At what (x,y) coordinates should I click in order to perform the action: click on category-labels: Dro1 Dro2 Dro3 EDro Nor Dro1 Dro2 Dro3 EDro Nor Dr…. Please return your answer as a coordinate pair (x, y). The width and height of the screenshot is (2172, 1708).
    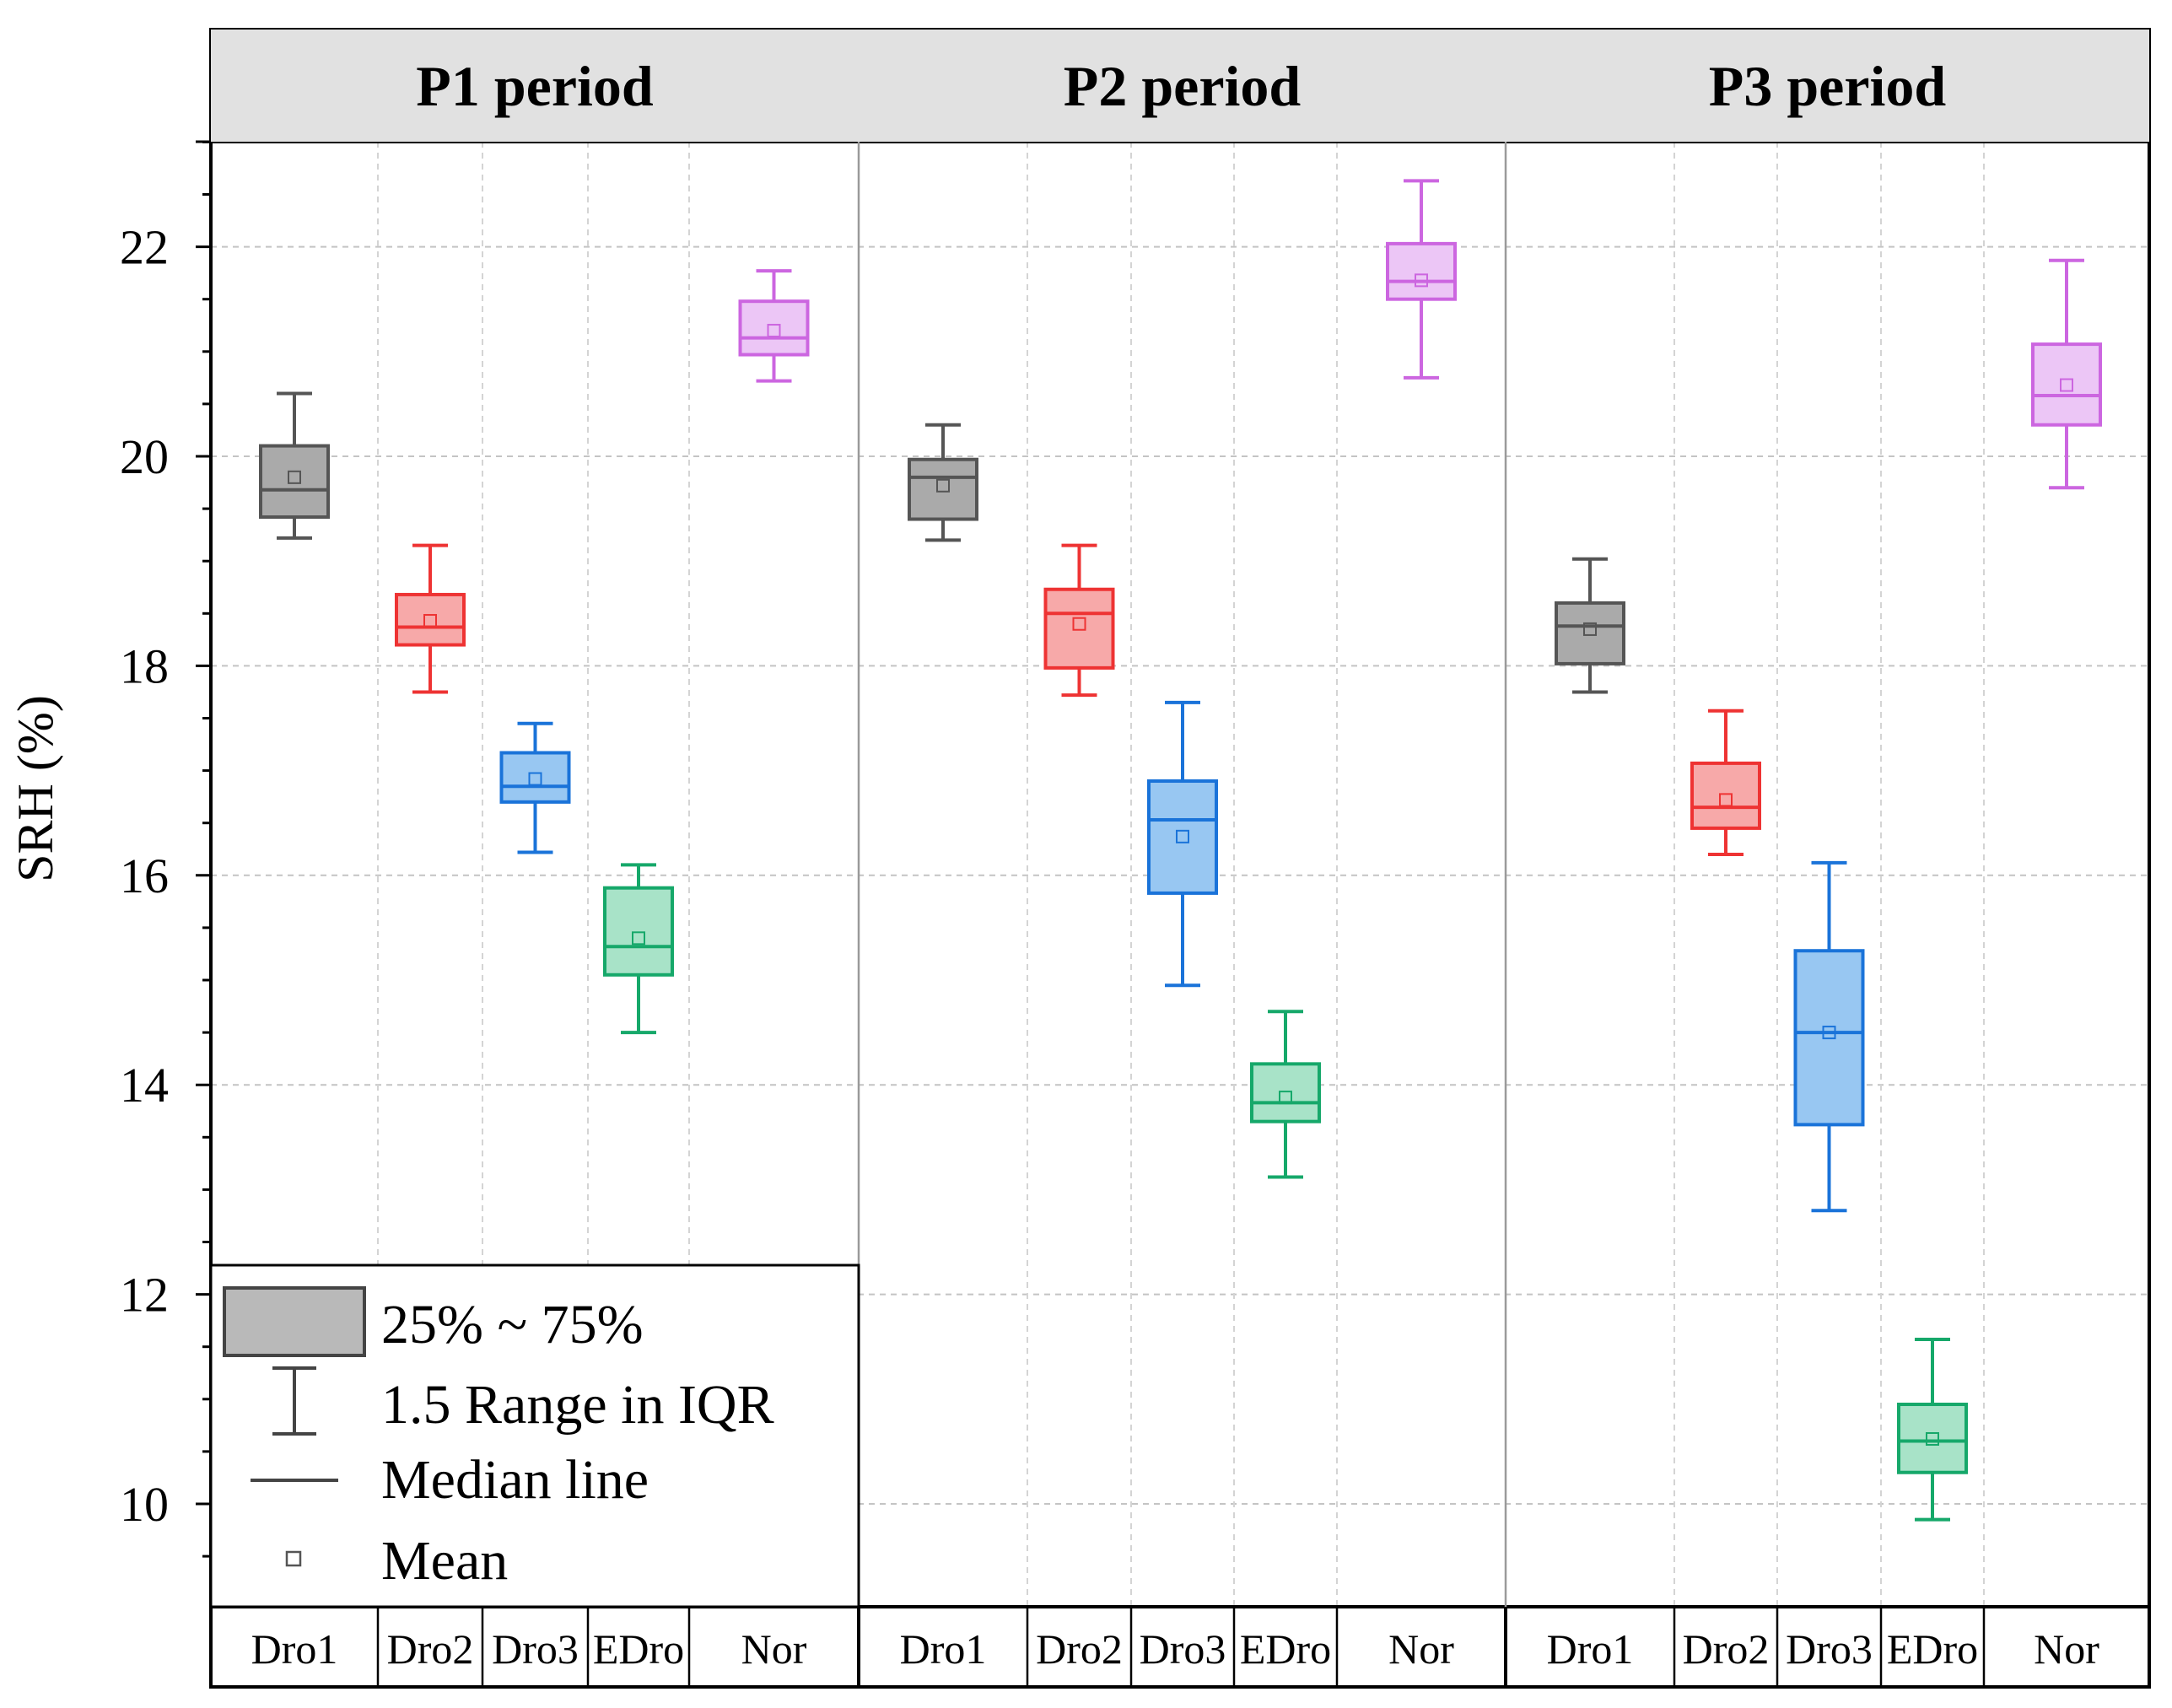
    Looking at the image, I should click on (1176, 1649).